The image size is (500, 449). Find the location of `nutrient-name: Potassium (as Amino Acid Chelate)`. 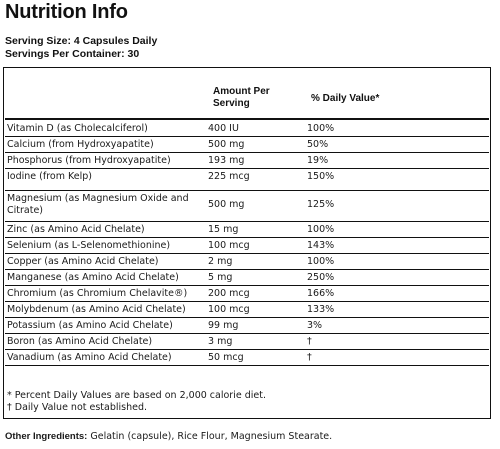

nutrient-name: Potassium (as Amino Acid Chelate) is located at coordinates (90, 325).